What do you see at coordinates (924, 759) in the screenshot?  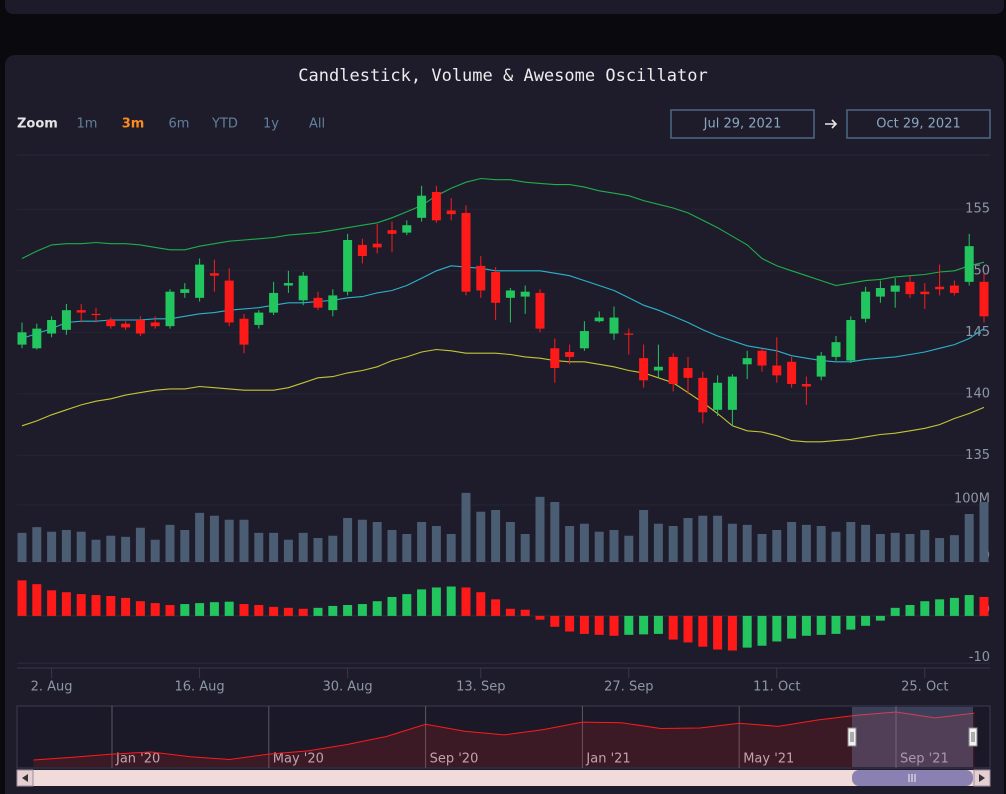 I see `navigator-tick-label: Sep '21` at bounding box center [924, 759].